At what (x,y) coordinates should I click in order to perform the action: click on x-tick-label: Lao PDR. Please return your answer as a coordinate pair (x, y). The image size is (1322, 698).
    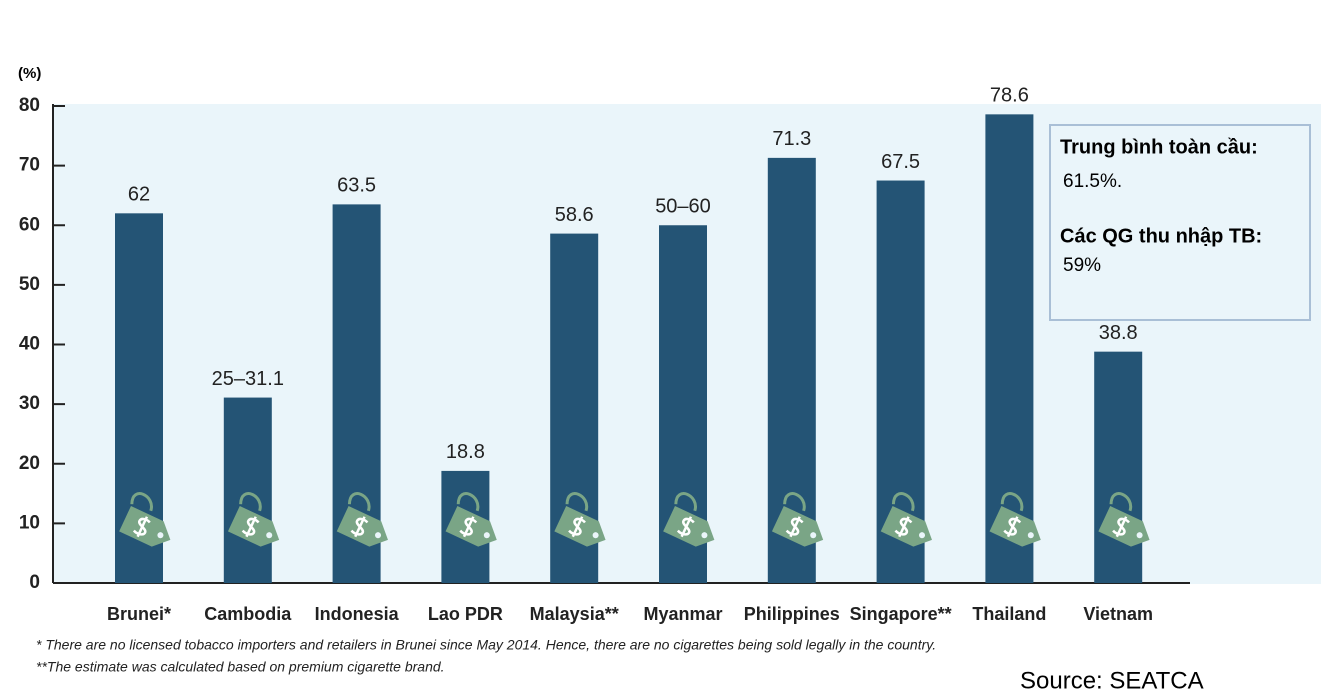
    Looking at the image, I should click on (465, 614).